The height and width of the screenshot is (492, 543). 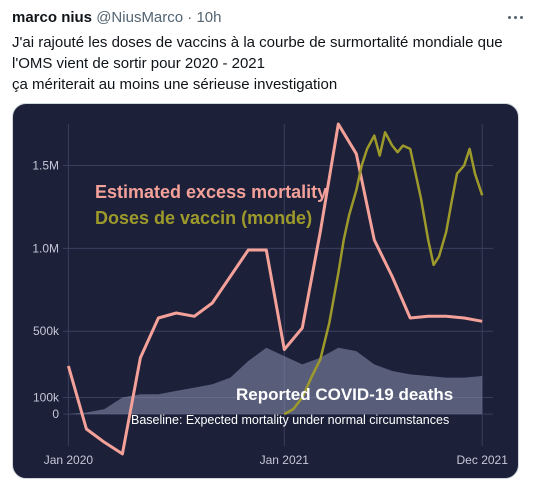 What do you see at coordinates (211, 192) in the screenshot?
I see `excess-mortality-label: Estimated excess mortality` at bounding box center [211, 192].